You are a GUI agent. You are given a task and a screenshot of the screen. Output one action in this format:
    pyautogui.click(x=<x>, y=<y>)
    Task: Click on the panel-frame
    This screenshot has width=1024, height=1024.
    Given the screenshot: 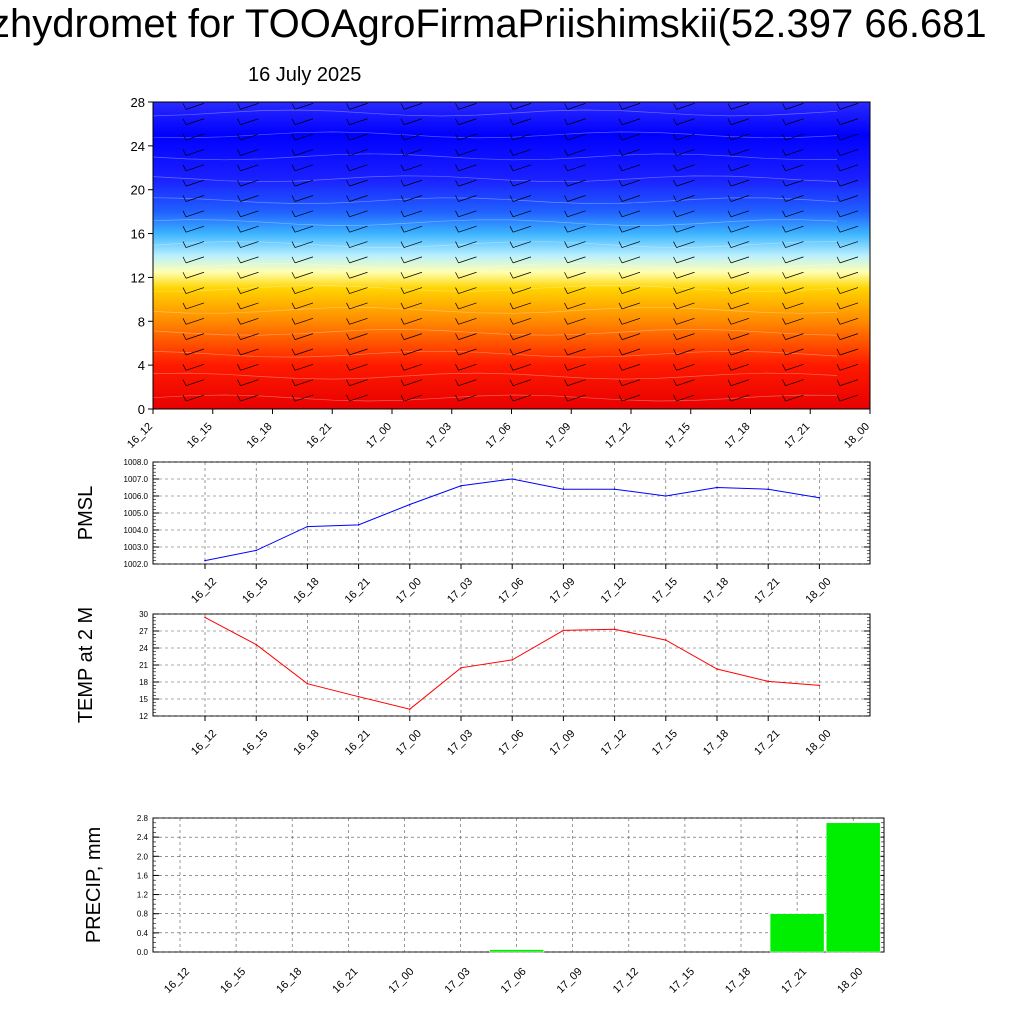 What is the action you would take?
    pyautogui.click(x=518, y=885)
    